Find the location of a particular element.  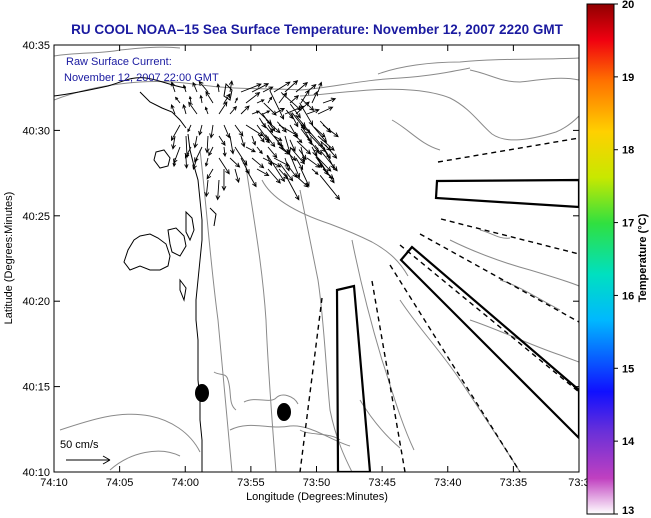

colorbar-tick-label: 18 is located at coordinates (628, 151).